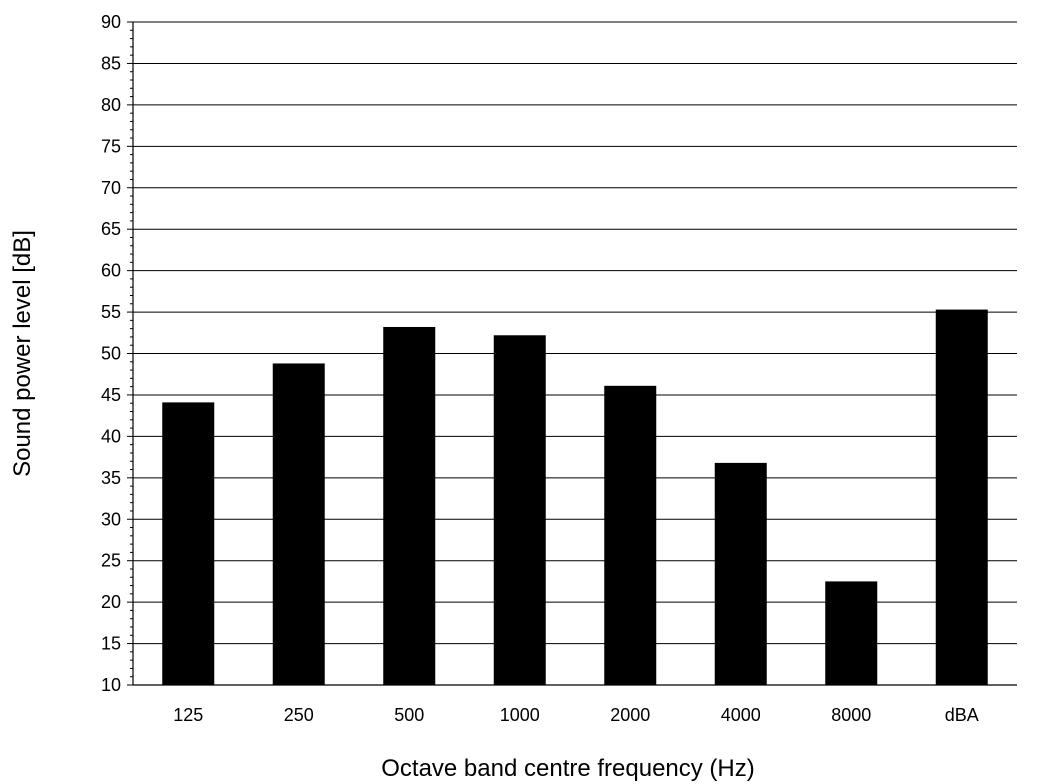 The height and width of the screenshot is (784, 1039). I want to click on x-tick-label: 500, so click(409, 715).